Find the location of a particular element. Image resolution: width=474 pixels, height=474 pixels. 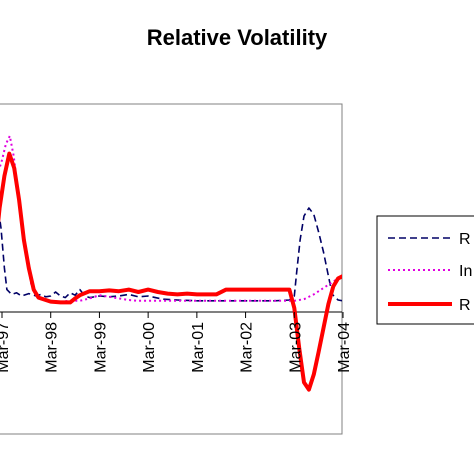

legend-label-3: R is located at coordinates (465, 305).